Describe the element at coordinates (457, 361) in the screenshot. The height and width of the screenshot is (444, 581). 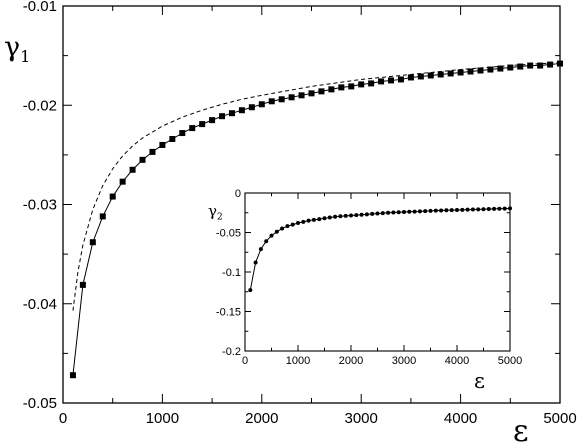
I see `inset-x-tick-label: 4000` at that location.